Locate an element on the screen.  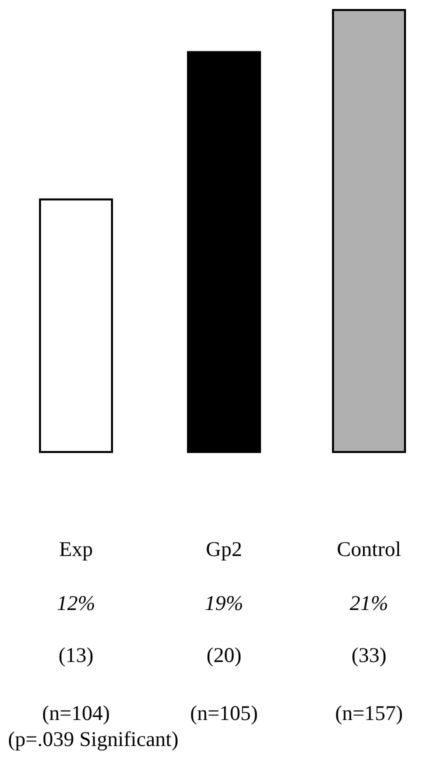
x-tick-label: Gp2 is located at coordinates (224, 549).